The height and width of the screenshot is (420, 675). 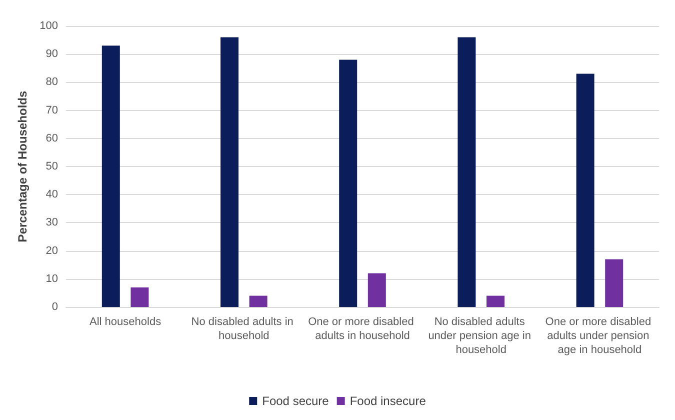 I want to click on legend-label: Food secure, so click(x=296, y=401).